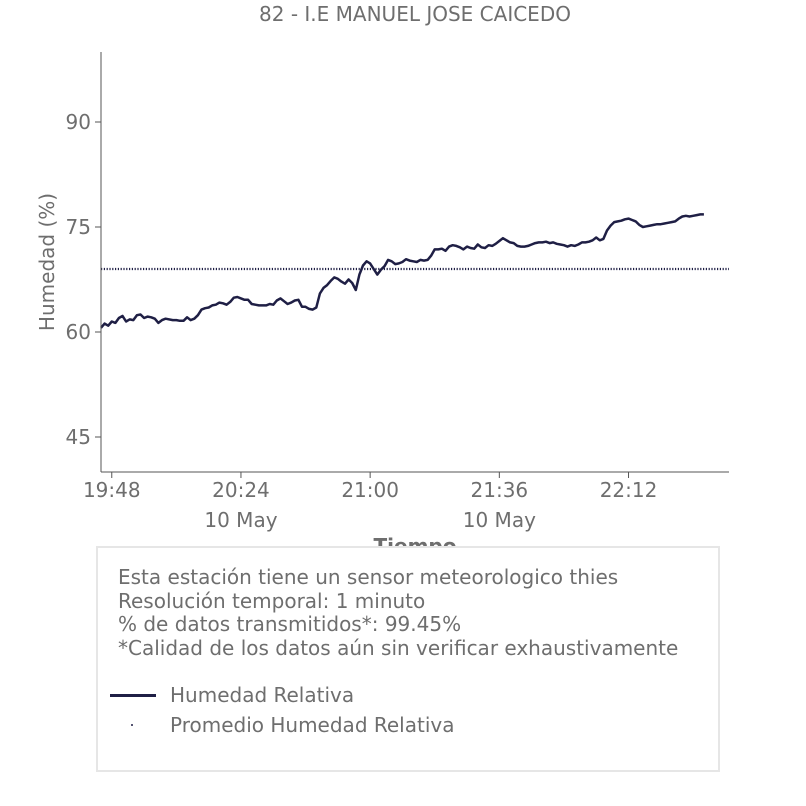 Image resolution: width=806 pixels, height=806 pixels. What do you see at coordinates (84, 262) in the screenshot?
I see `y-axis: 45 60 75 90` at bounding box center [84, 262].